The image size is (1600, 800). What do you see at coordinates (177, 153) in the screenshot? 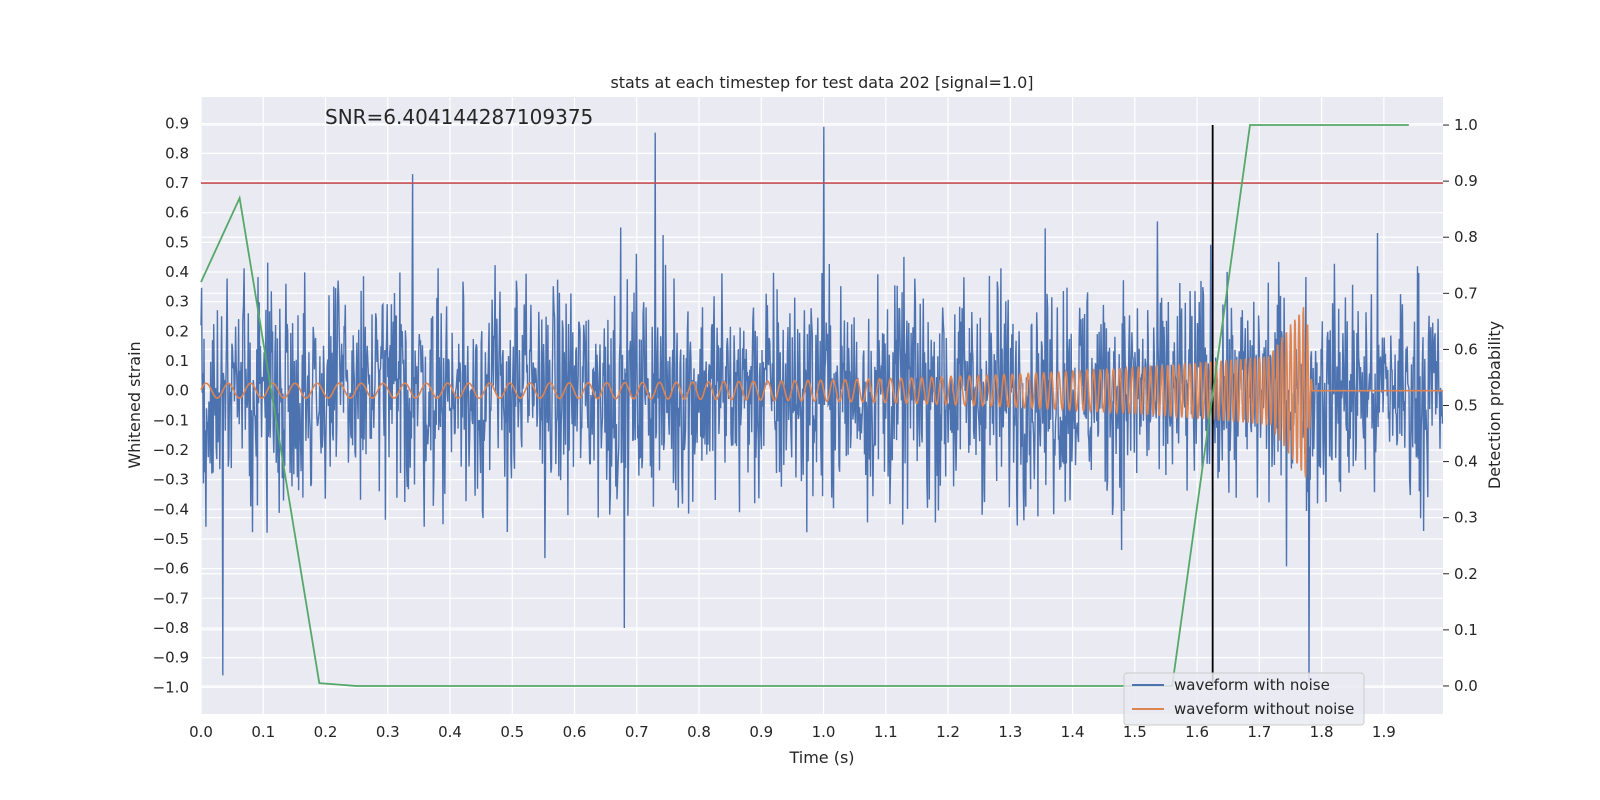
I see `y-tick-label: 0.8` at bounding box center [177, 153].